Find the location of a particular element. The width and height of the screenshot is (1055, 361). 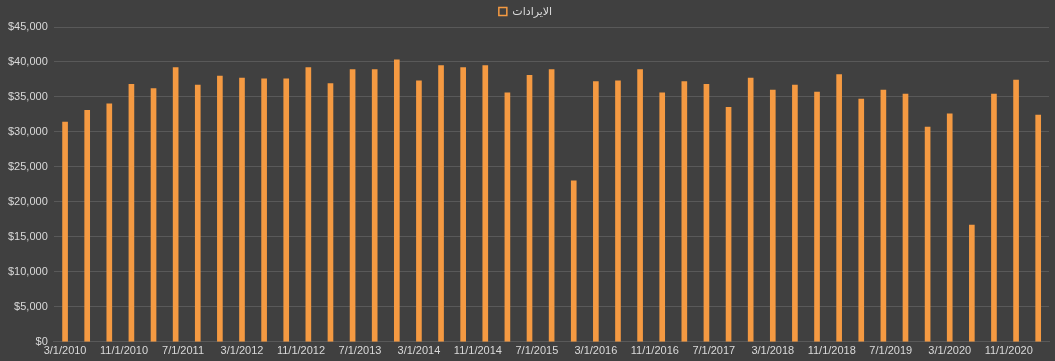

x-tick-label: 7/1/2011 is located at coordinates (183, 350).